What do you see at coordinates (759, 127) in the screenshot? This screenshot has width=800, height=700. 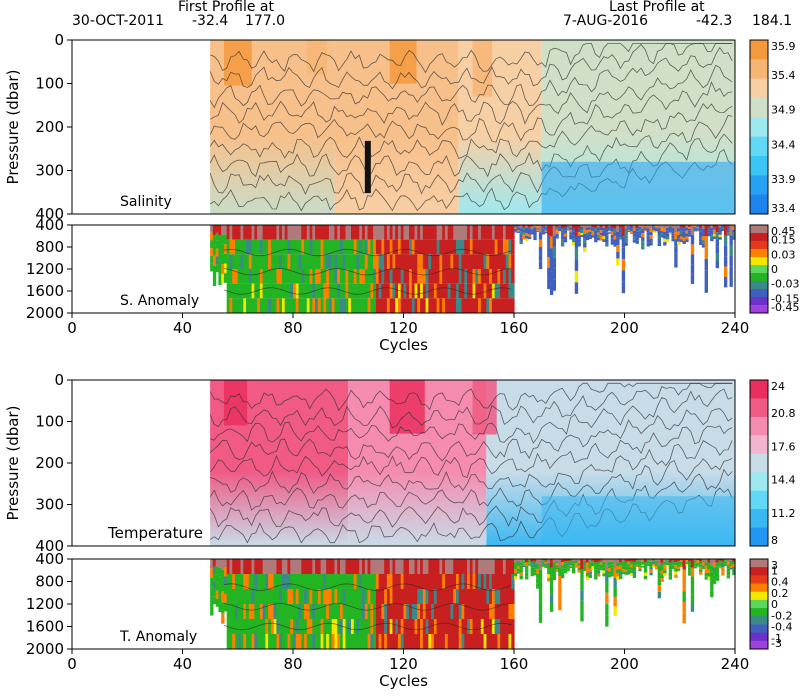 I see `colorbar-frame` at bounding box center [759, 127].